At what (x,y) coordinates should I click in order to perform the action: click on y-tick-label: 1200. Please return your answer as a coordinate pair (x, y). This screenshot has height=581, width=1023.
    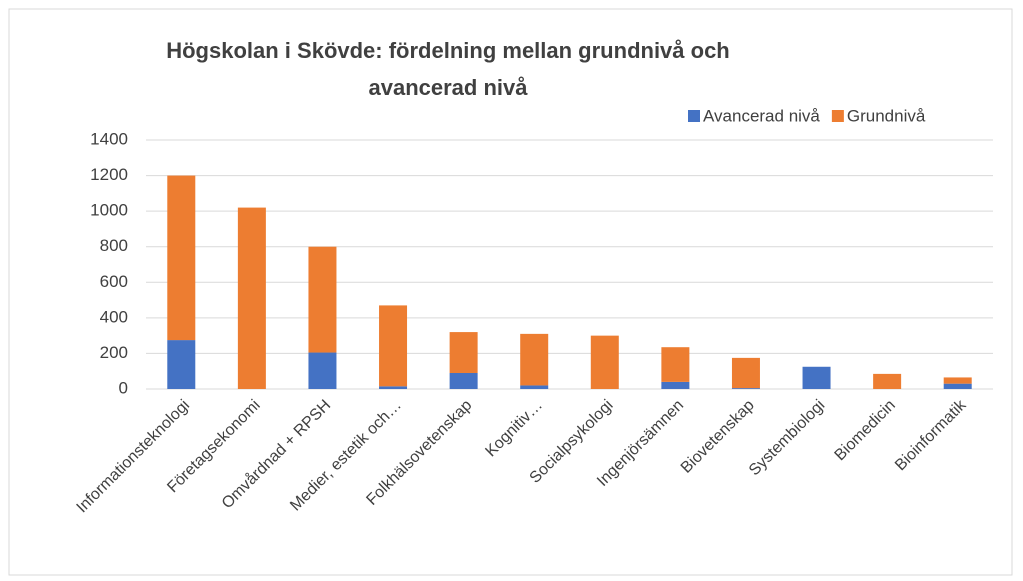
    Looking at the image, I should click on (109, 174).